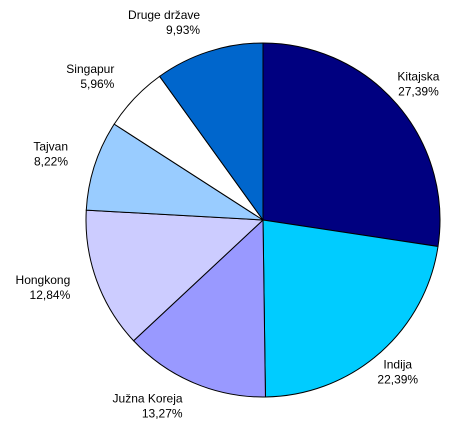 The image size is (452, 423). I want to click on slice-label: Tajvan 8,22%, so click(50, 154).